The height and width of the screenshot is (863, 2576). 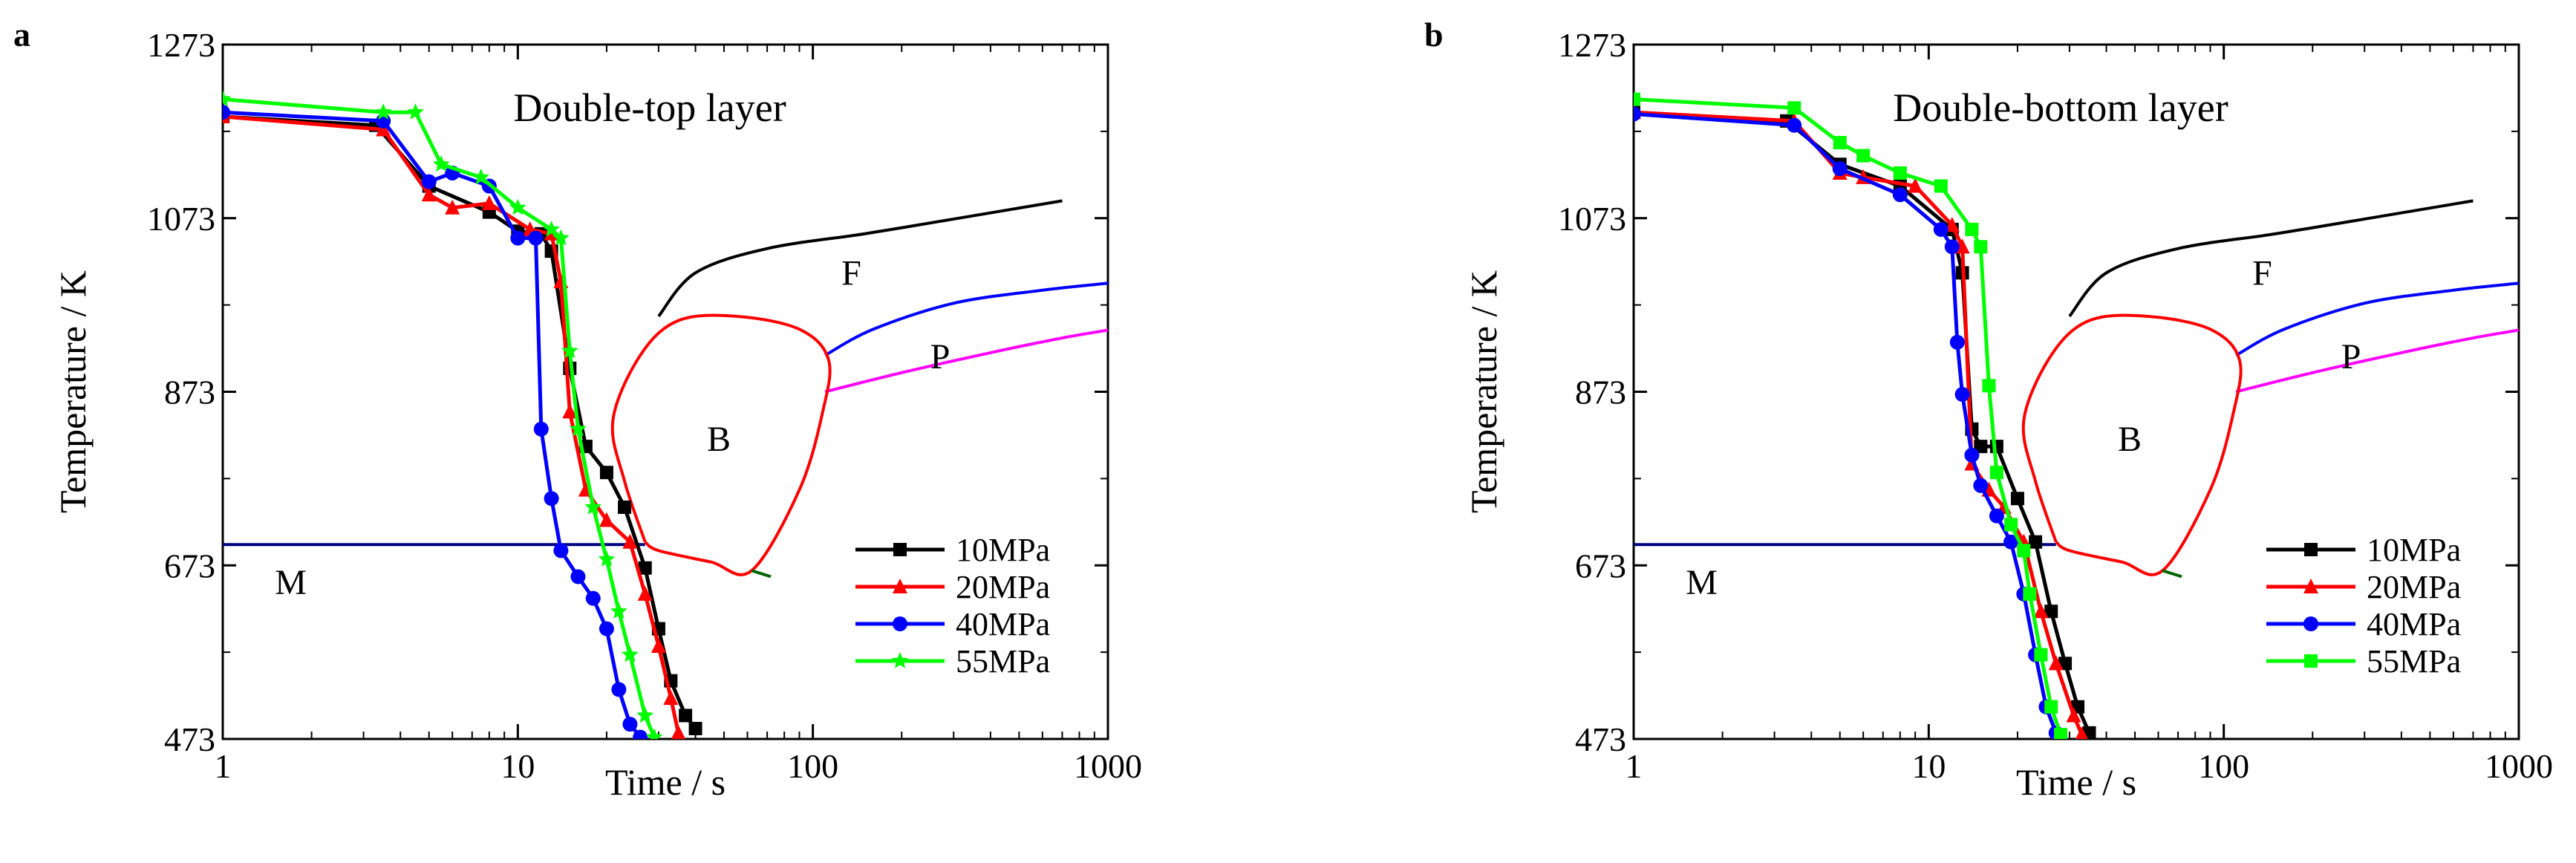 I want to click on series-line-55MPa, so click(x=439, y=417).